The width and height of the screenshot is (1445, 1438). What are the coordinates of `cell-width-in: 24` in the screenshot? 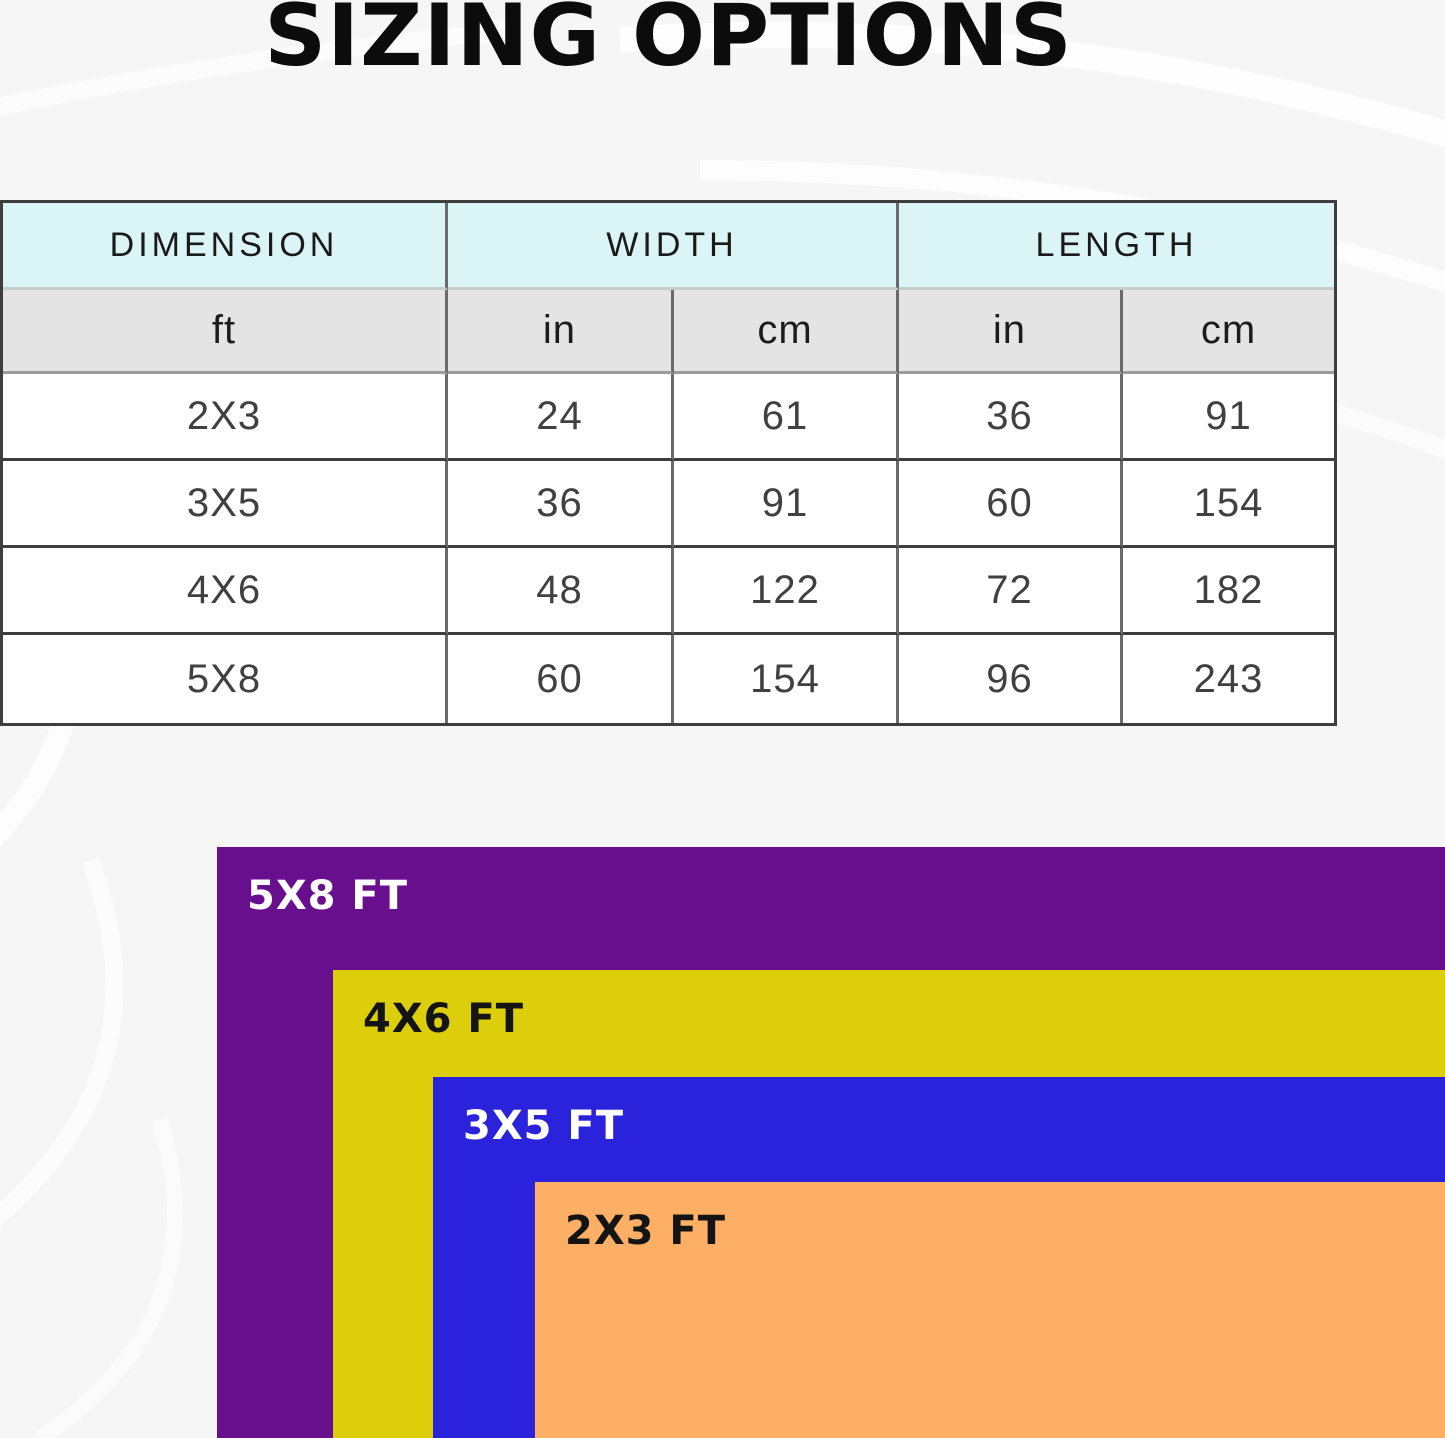 It's located at (561, 417).